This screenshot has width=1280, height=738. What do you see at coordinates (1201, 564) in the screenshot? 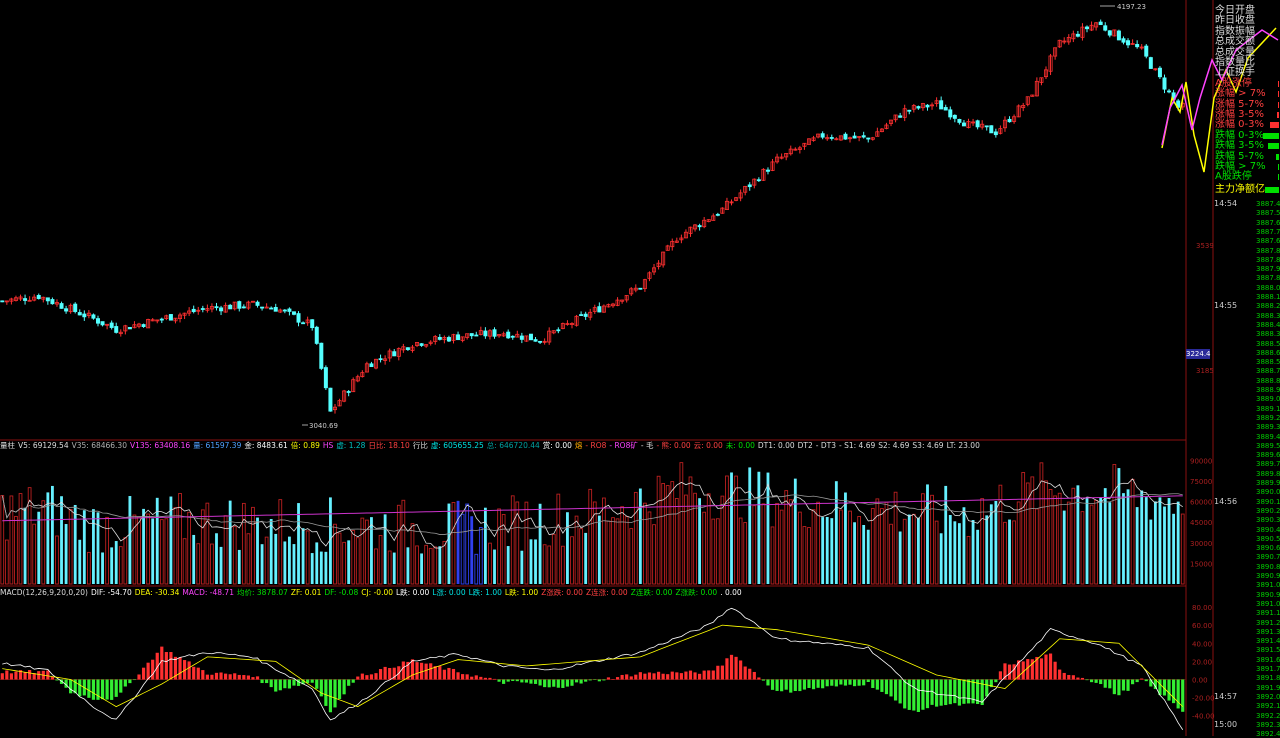
I see `volume-axis-label: 15000` at bounding box center [1201, 564].